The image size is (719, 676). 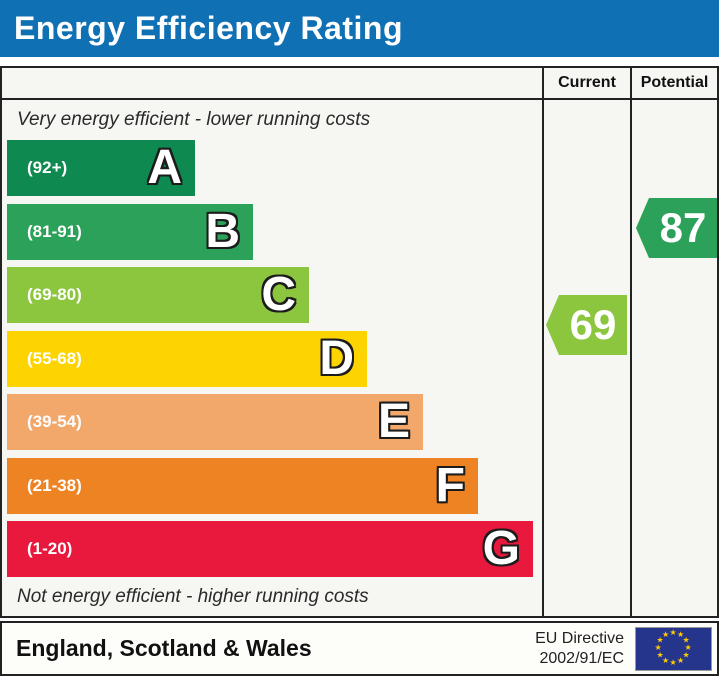 I want to click on band-row-f: (21-38) F, so click(x=242, y=485).